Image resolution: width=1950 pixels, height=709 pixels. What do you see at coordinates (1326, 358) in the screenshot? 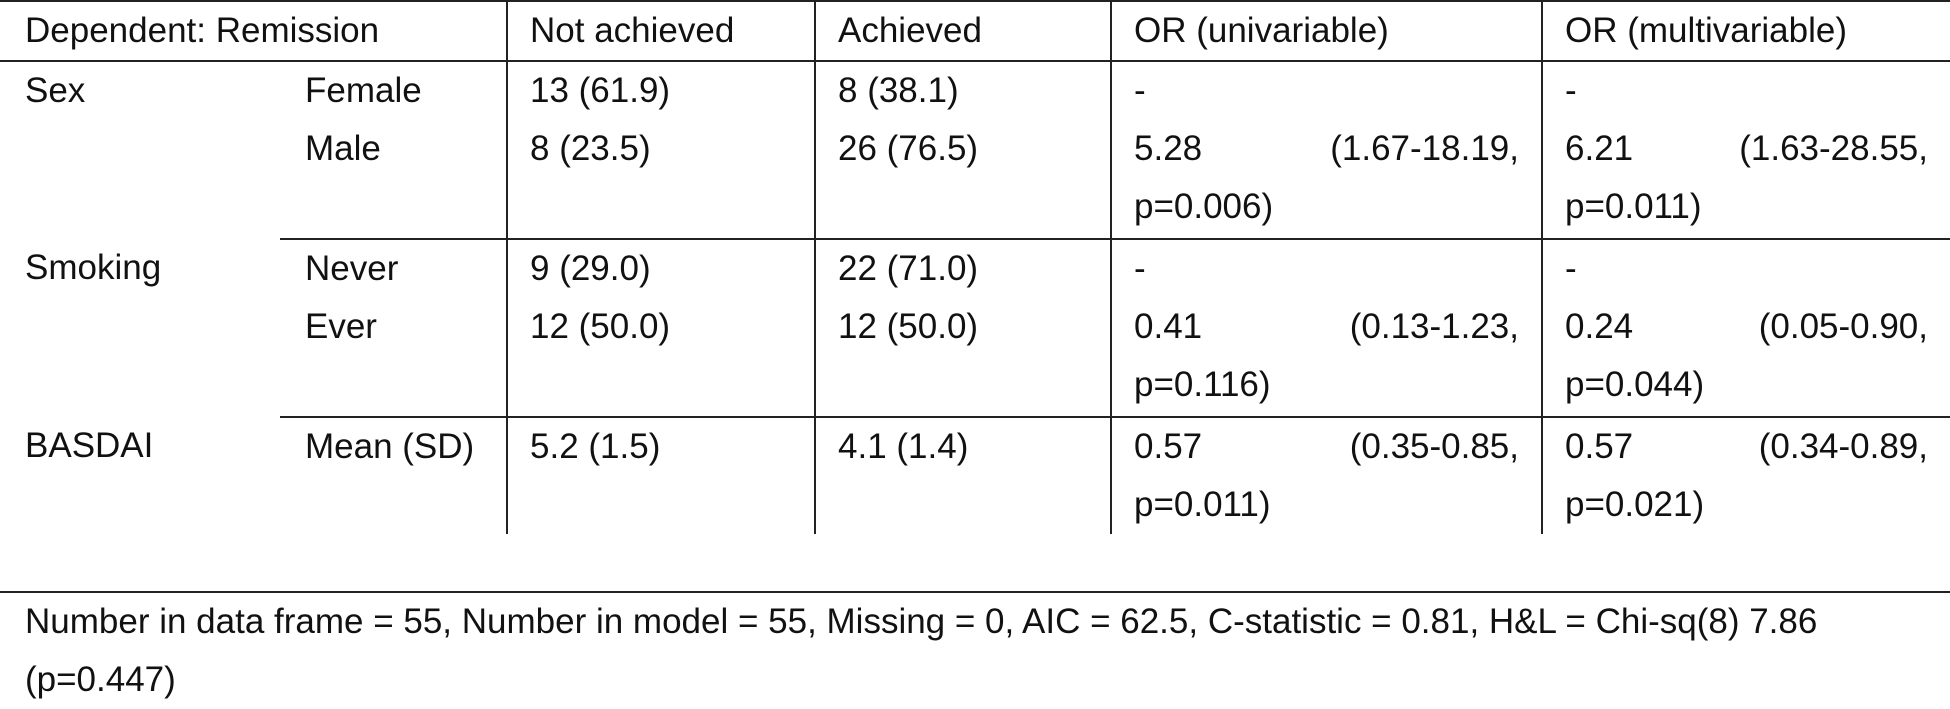
I see `value-cell: 0.41 (0.13-1.23, p=0.116)` at bounding box center [1326, 358].